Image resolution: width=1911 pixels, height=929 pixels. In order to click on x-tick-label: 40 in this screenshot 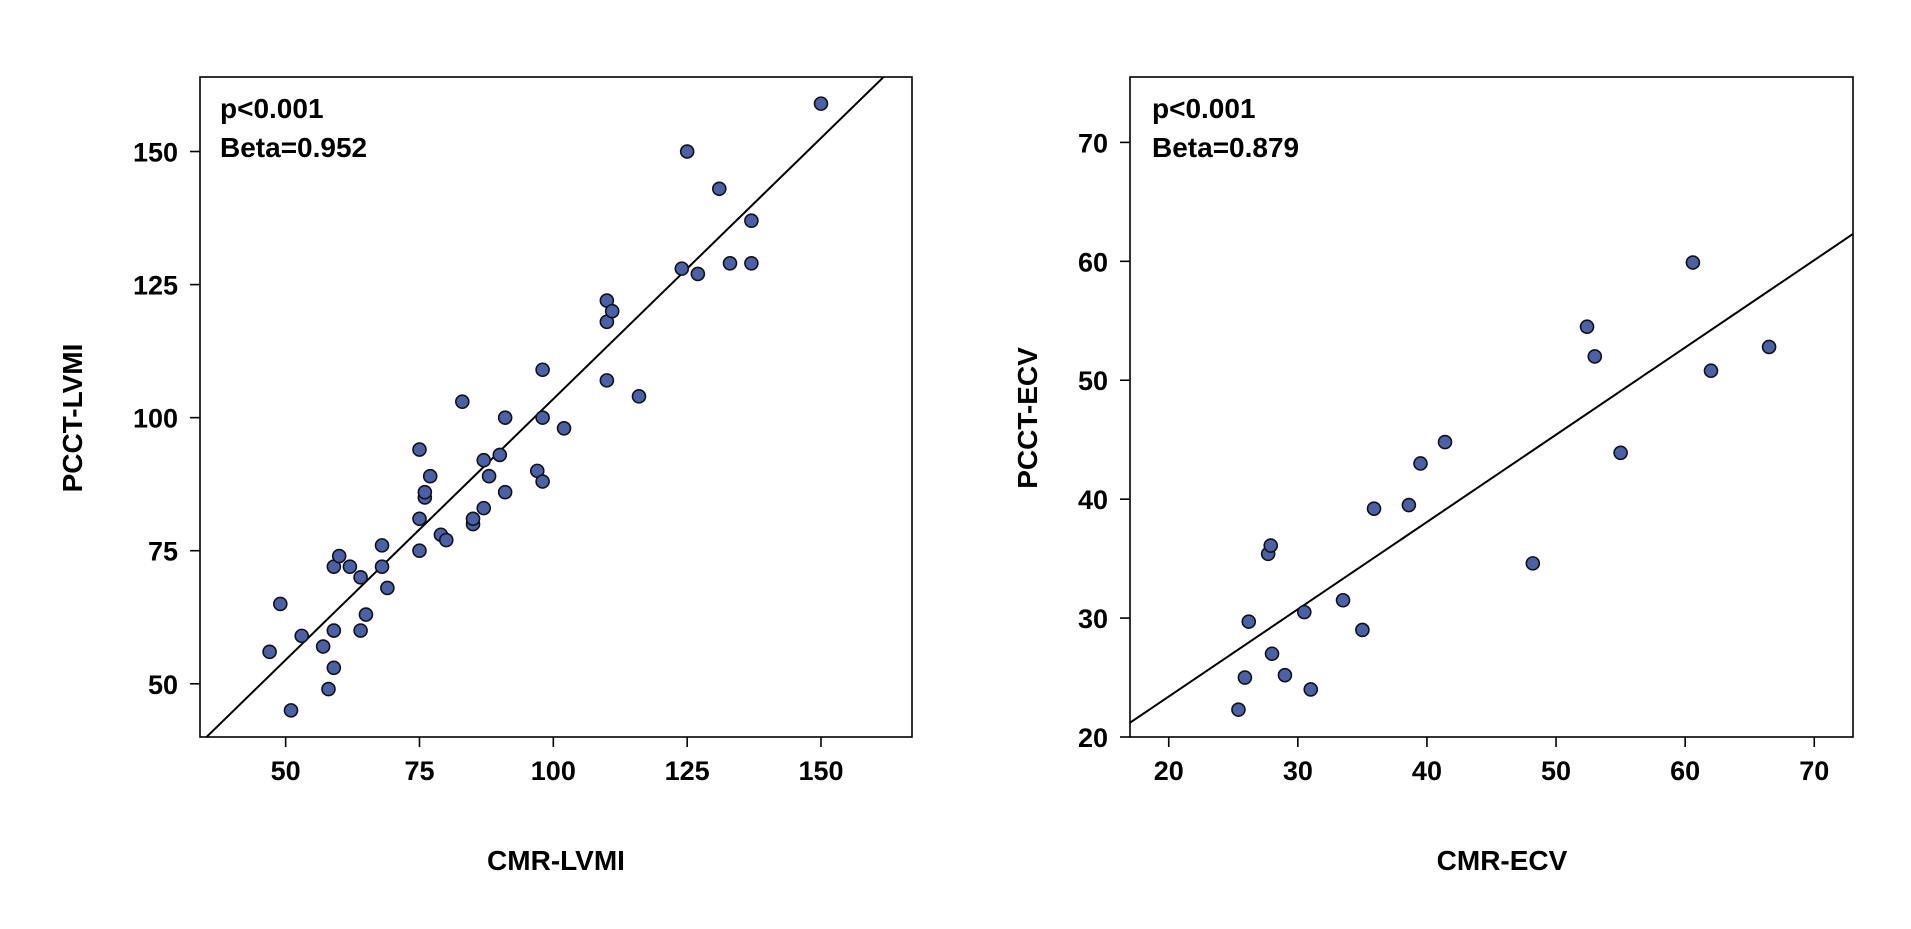, I will do `click(1427, 771)`.